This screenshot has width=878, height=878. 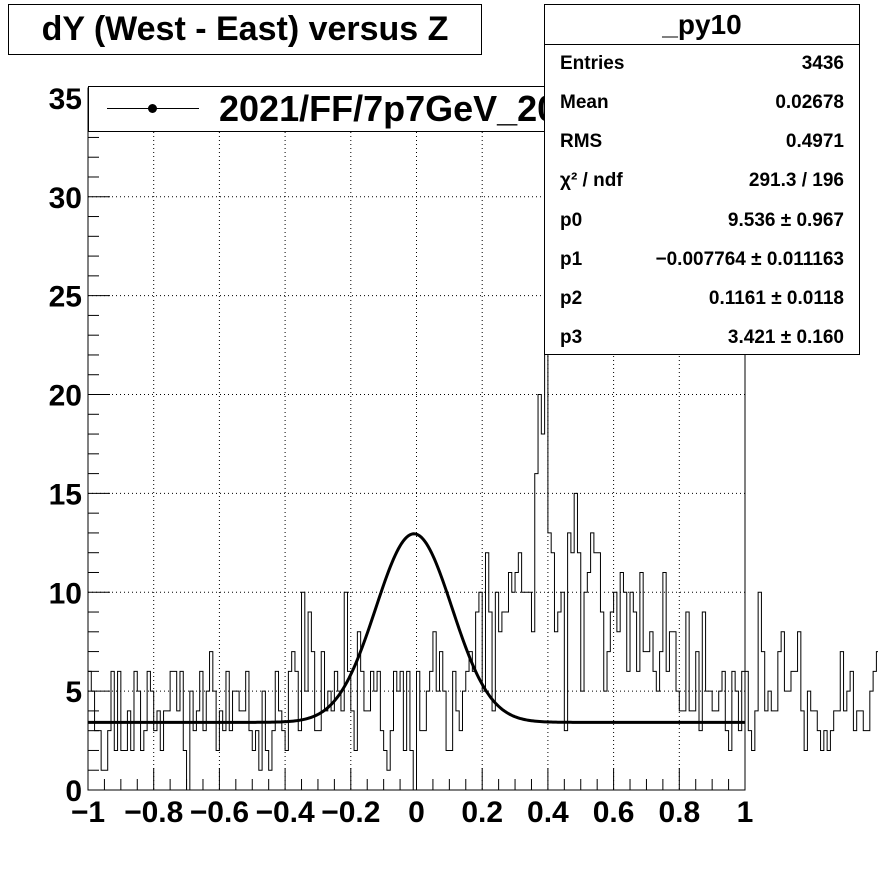 What do you see at coordinates (702, 221) in the screenshot?
I see `stats-row-p0: p0 9.536 ± 0.967` at bounding box center [702, 221].